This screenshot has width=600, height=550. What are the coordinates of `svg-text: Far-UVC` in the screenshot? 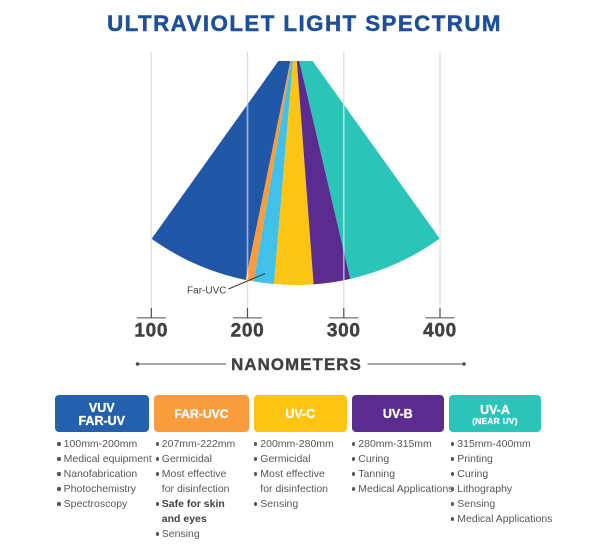 It's located at (206, 291).